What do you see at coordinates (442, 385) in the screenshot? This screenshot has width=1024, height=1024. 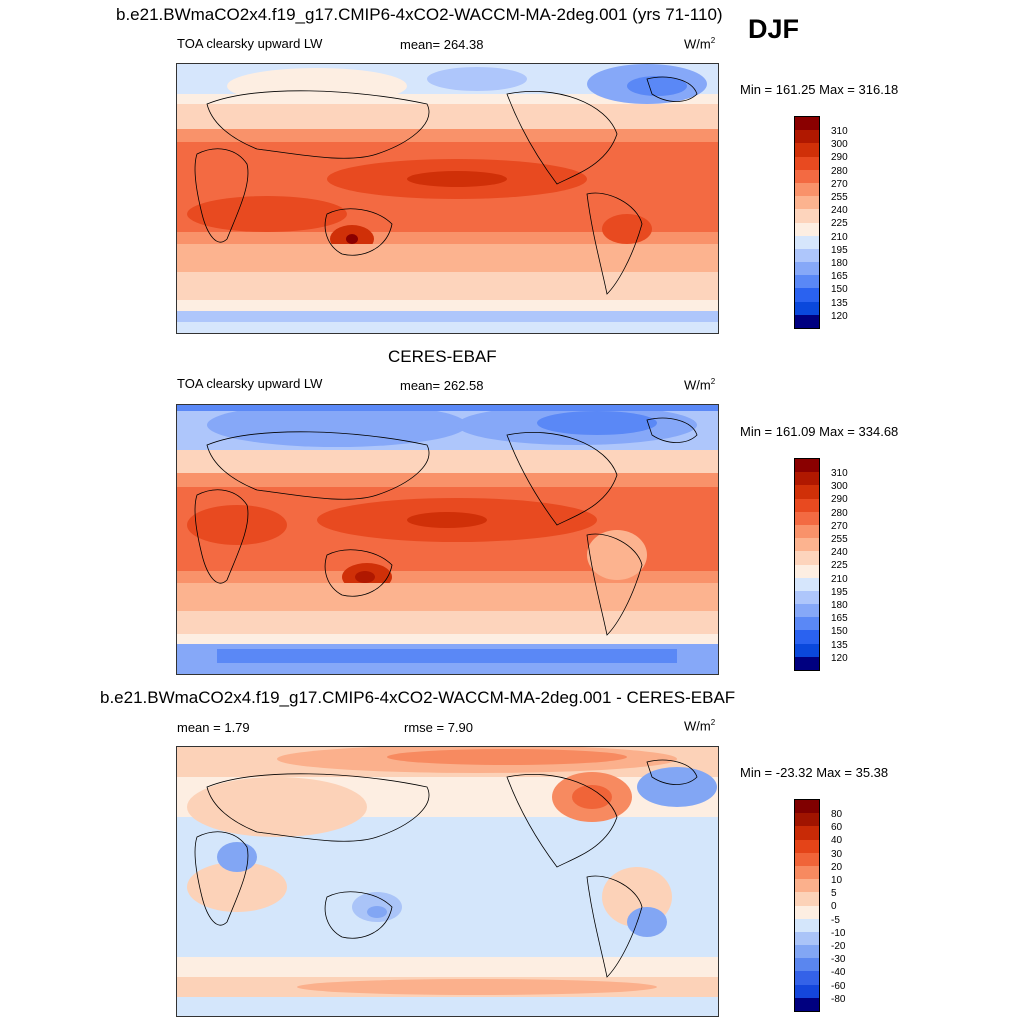 I see `panel2-mean-label: mean= 262.58` at bounding box center [442, 385].